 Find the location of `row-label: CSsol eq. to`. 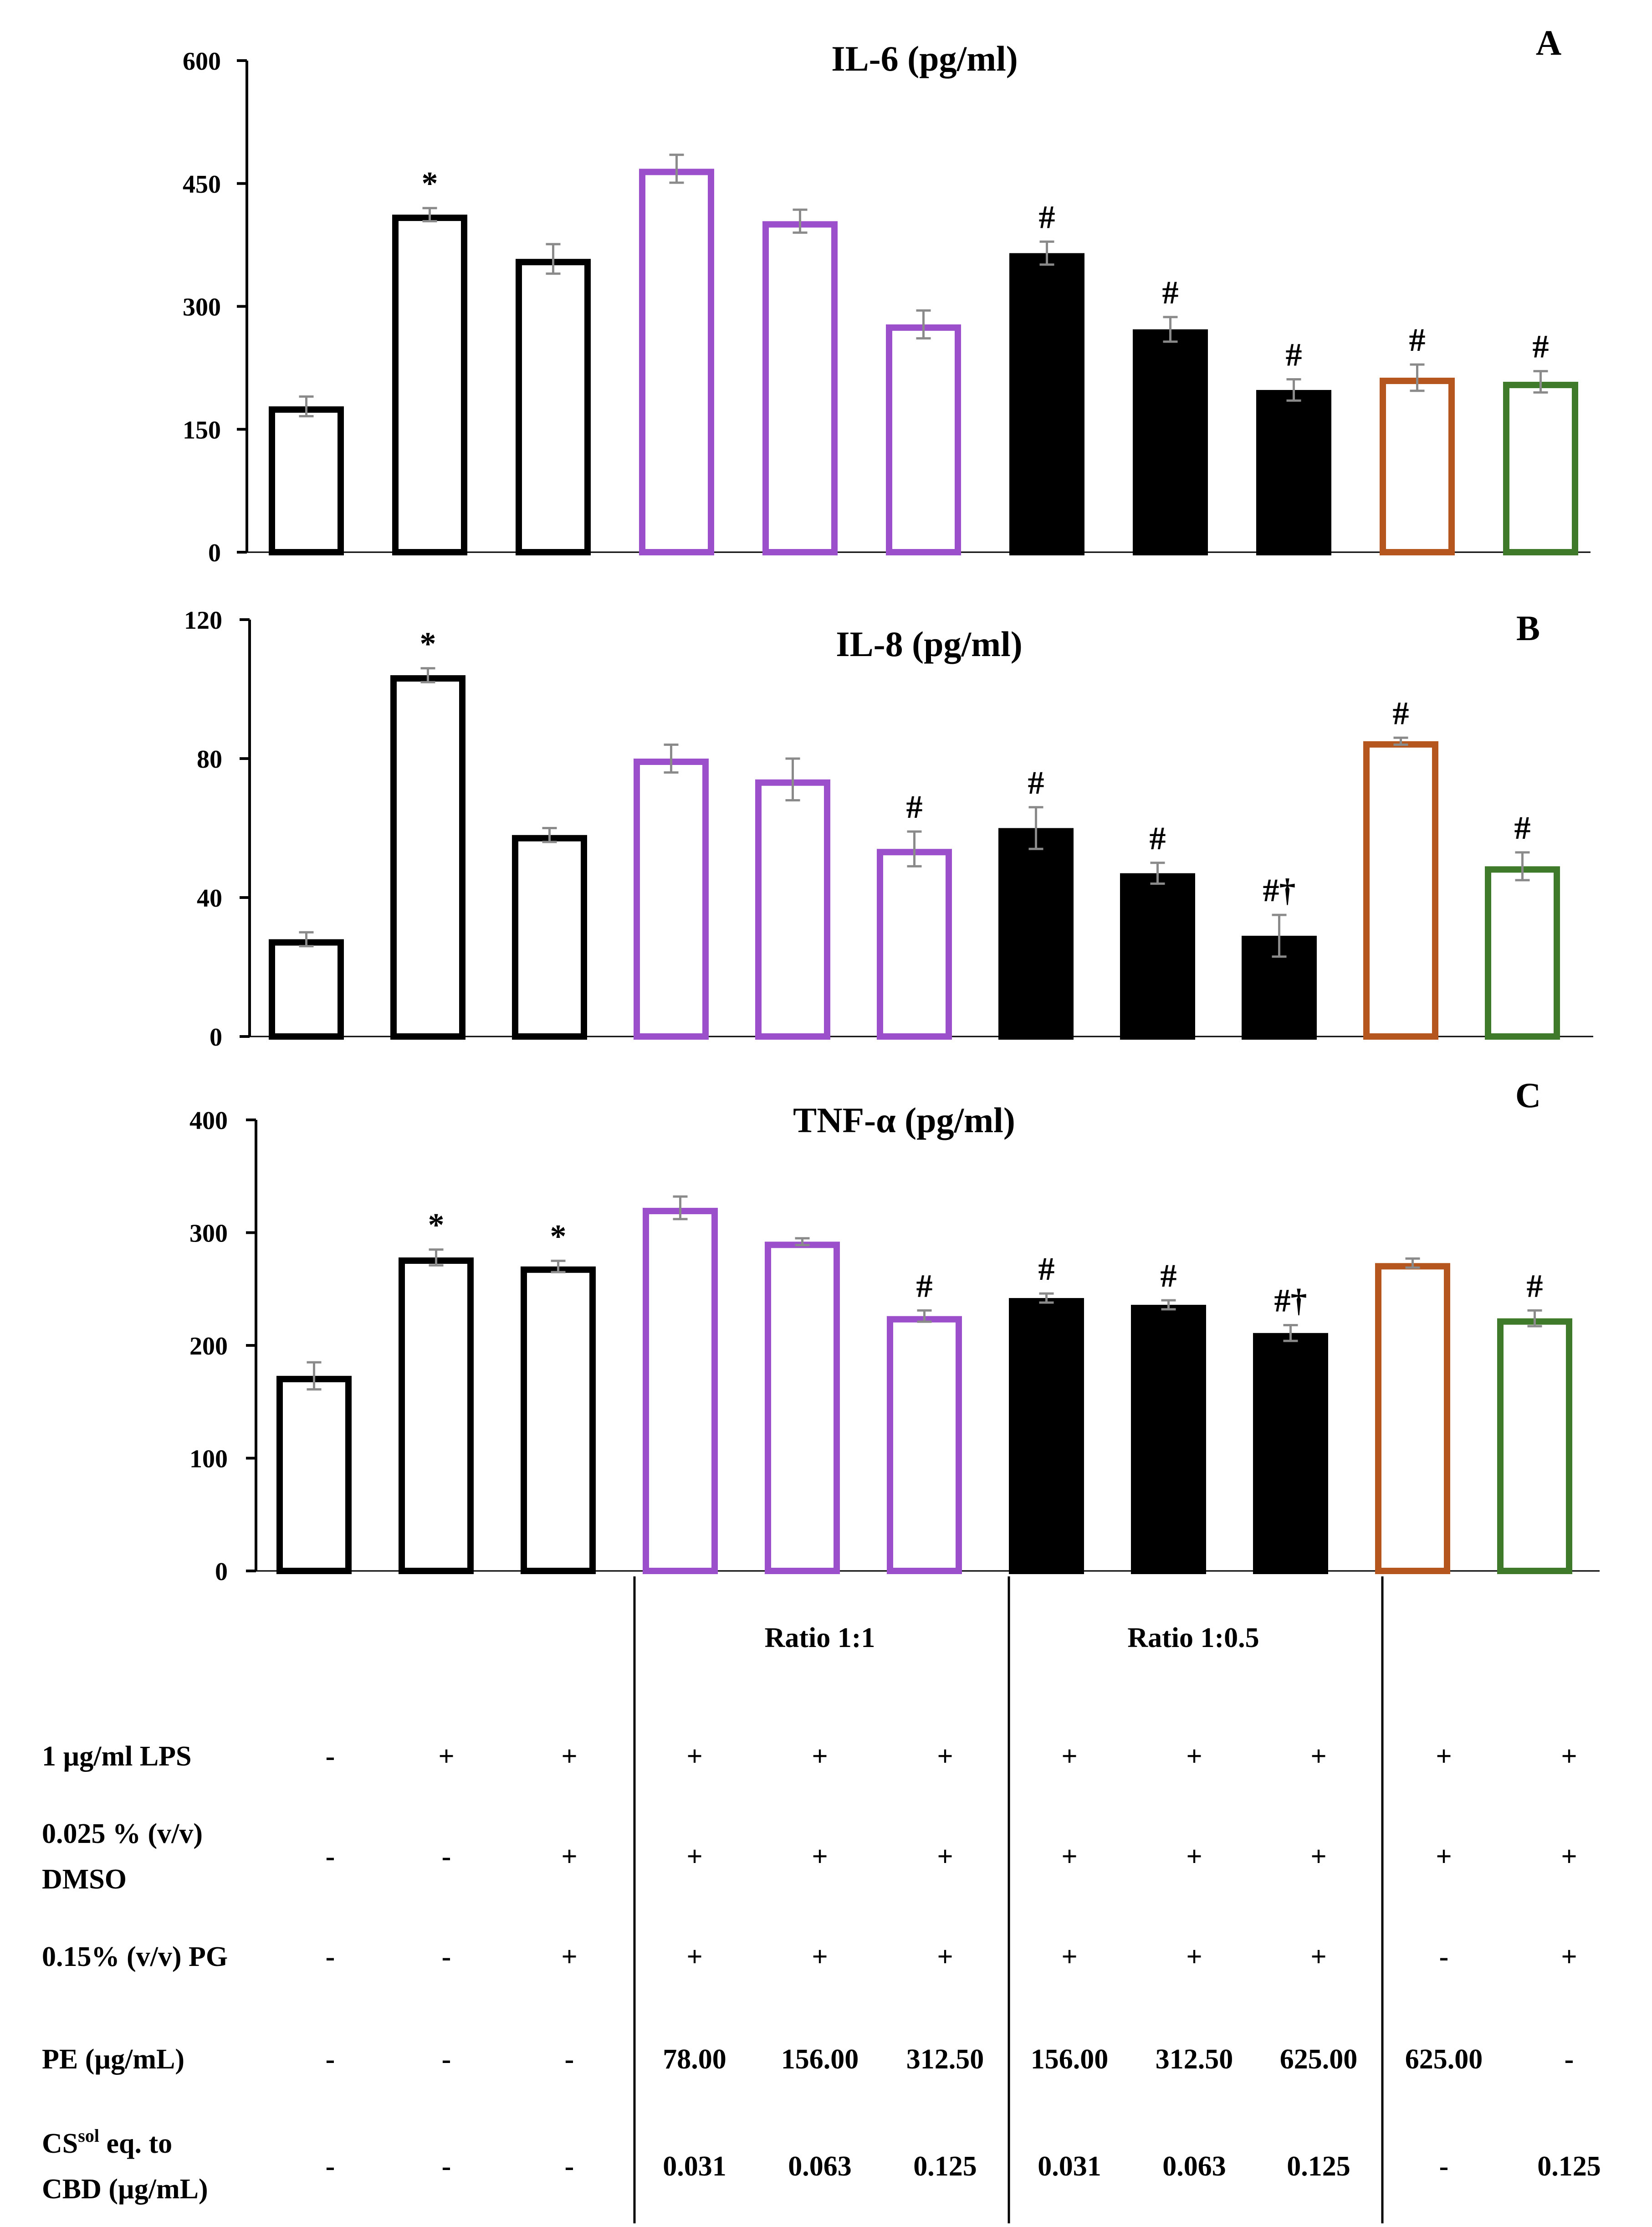

row-label: CSsol eq. to is located at coordinates (107, 2142).